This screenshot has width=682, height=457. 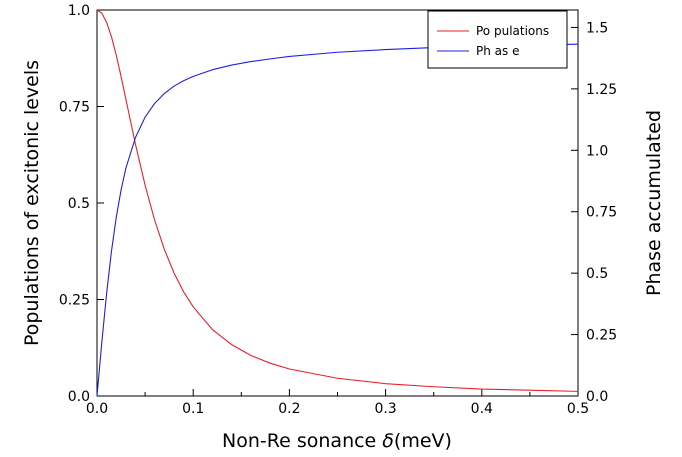 I want to click on x-axis-title-symbol: δ, so click(x=388, y=441).